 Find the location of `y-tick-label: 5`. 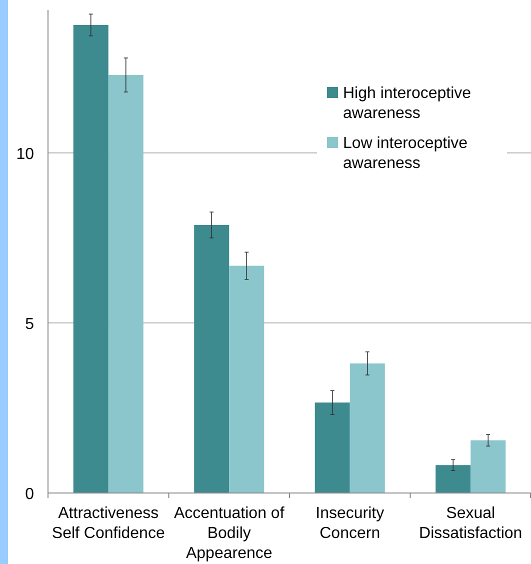

y-tick-label: 5 is located at coordinates (29, 324).